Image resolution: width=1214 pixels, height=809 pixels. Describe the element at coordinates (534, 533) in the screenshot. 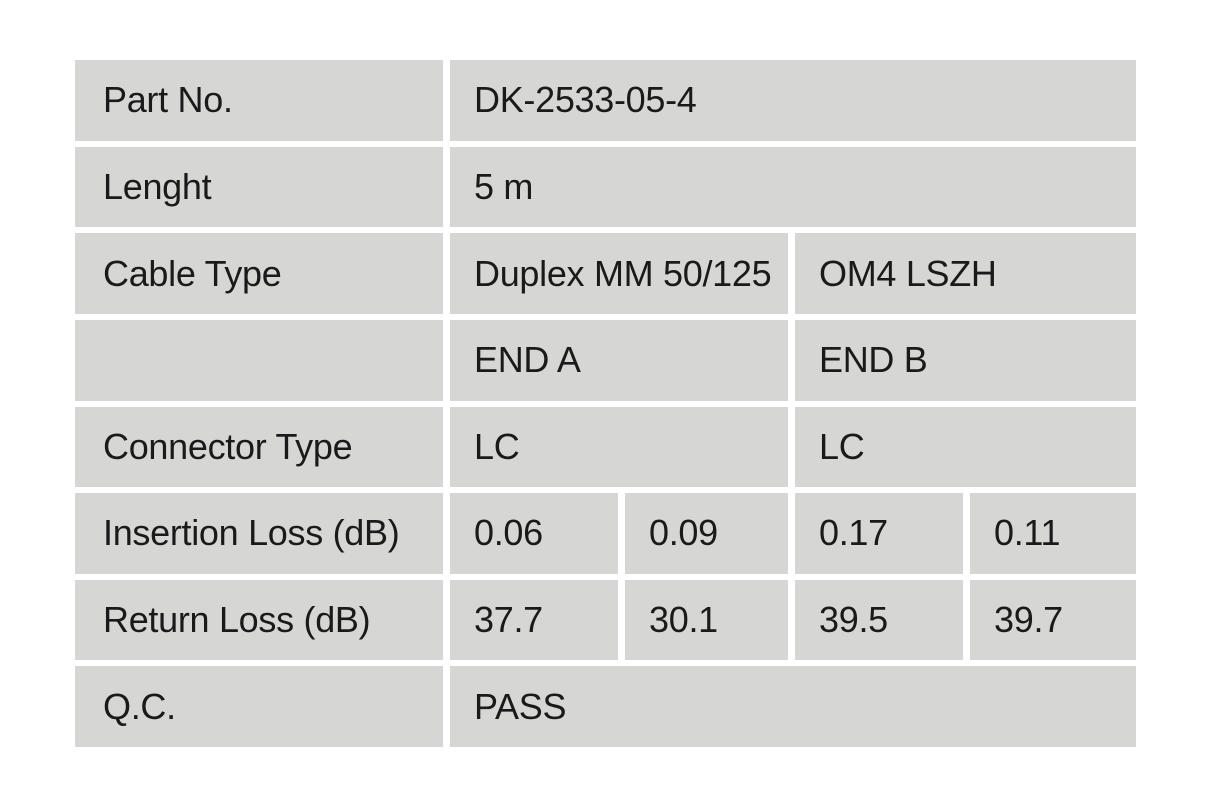

I see `insertion-loss-end-a1-cell: 0.06` at that location.